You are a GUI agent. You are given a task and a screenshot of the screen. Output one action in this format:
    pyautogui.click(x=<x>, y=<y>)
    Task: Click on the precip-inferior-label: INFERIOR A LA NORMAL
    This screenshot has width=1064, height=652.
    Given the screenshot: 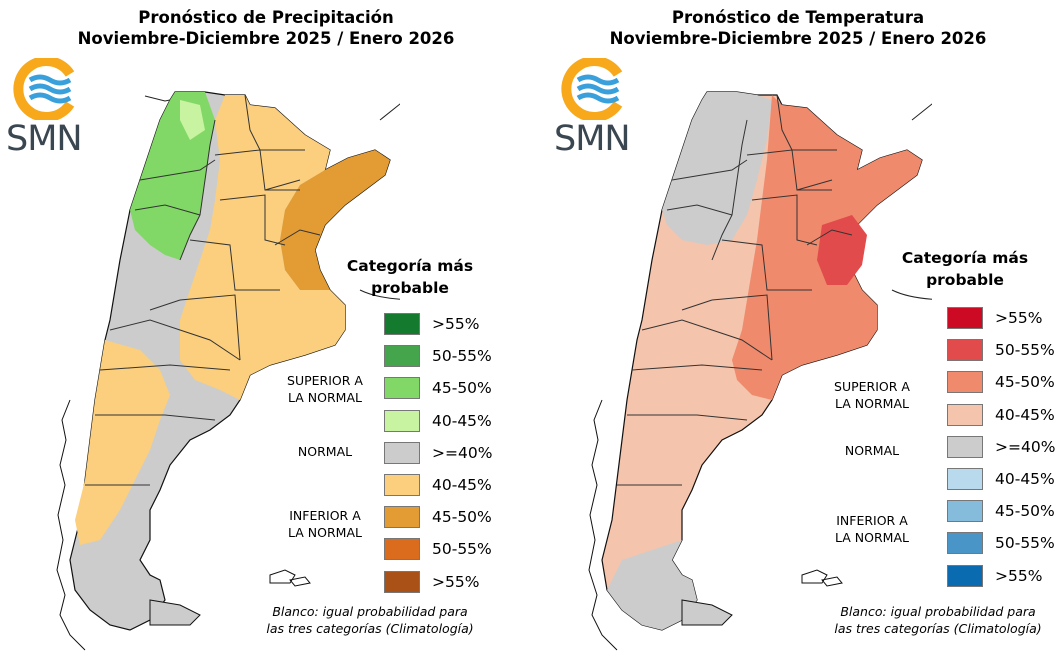 What is the action you would take?
    pyautogui.click(x=325, y=524)
    